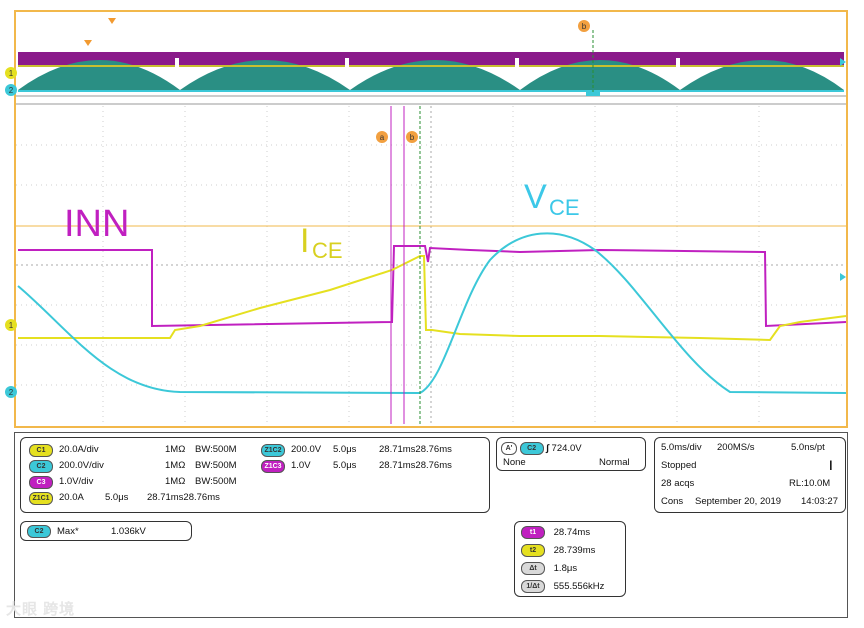  I want to click on trigger-source-badge: C2, so click(531, 448).